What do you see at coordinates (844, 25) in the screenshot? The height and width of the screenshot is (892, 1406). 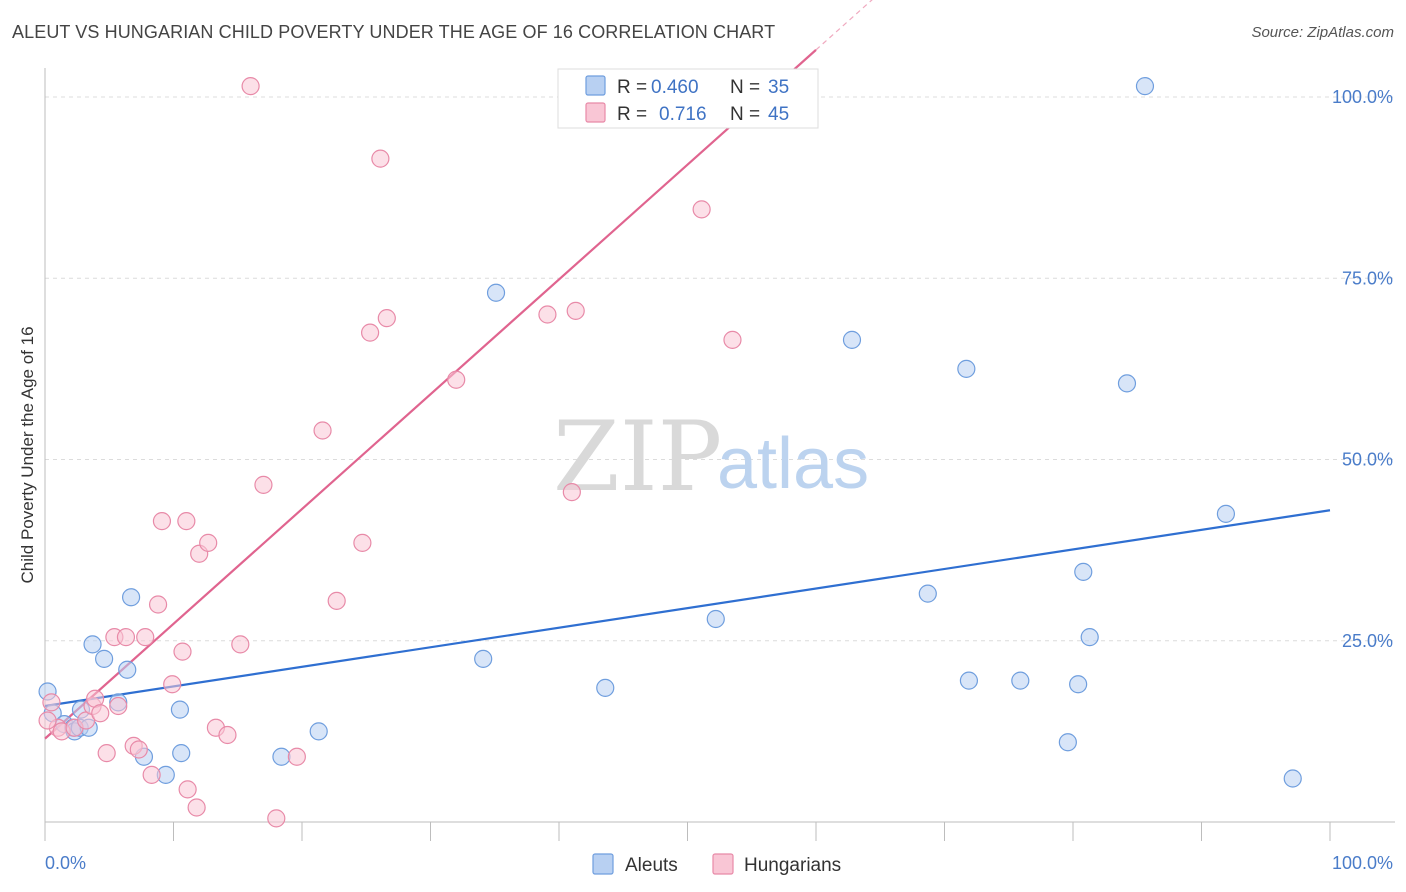 I see `trend-line-extension-hungarians` at bounding box center [844, 25].